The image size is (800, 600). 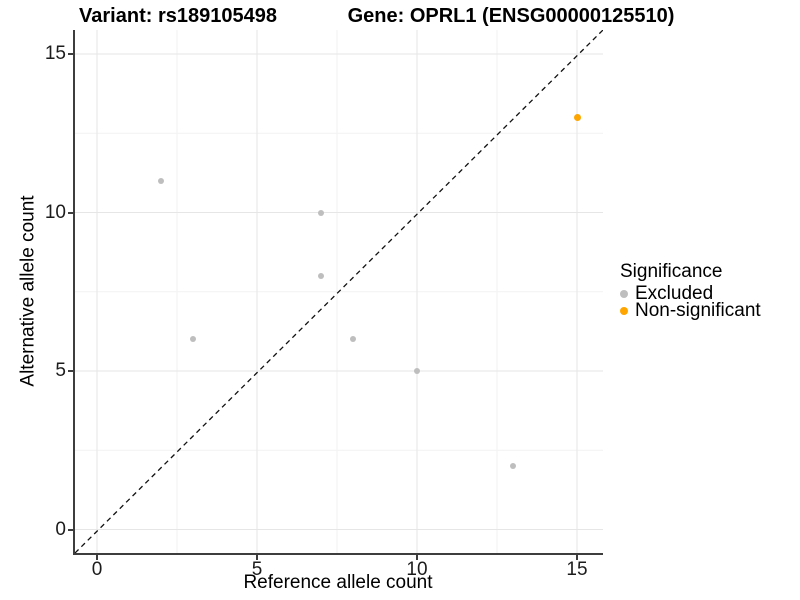 What do you see at coordinates (60, 370) in the screenshot?
I see `y-tick-label: 5` at bounding box center [60, 370].